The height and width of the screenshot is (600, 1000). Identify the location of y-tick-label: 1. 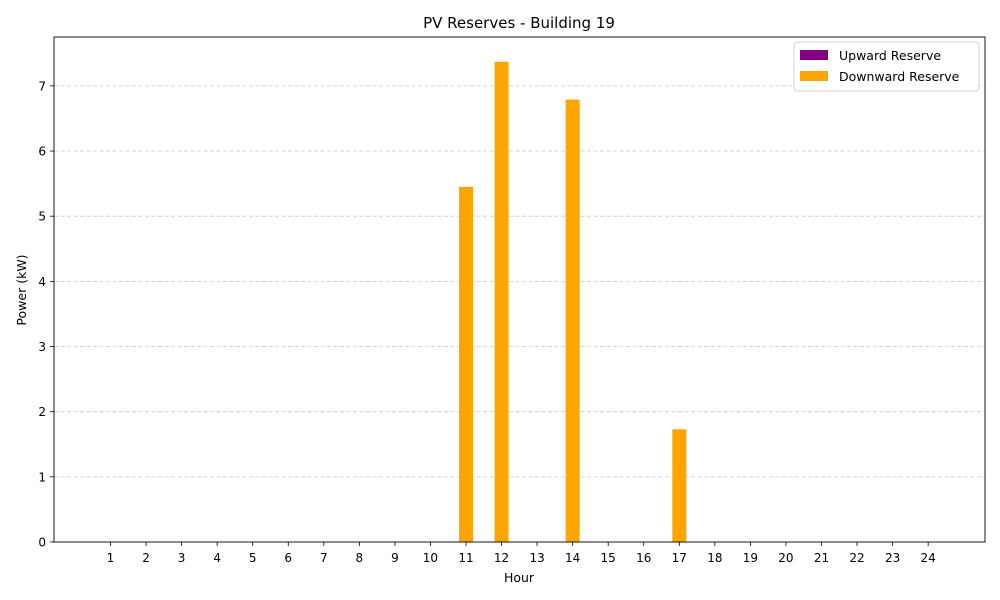
(42, 477).